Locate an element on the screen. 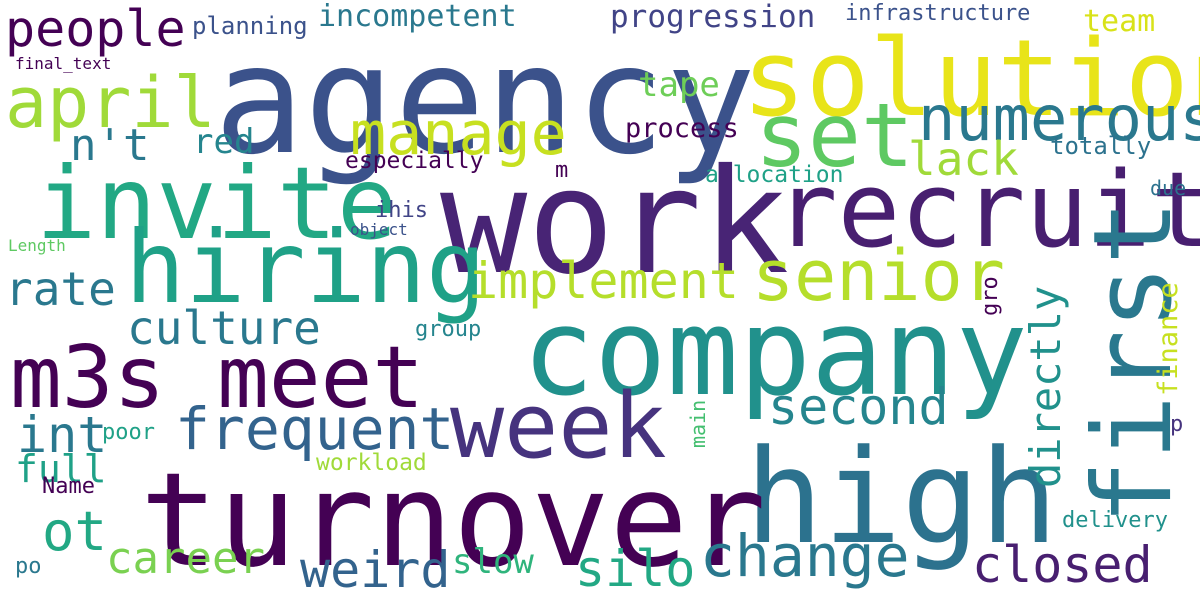 The image size is (1200, 600). word-second: second is located at coordinates (858, 407).